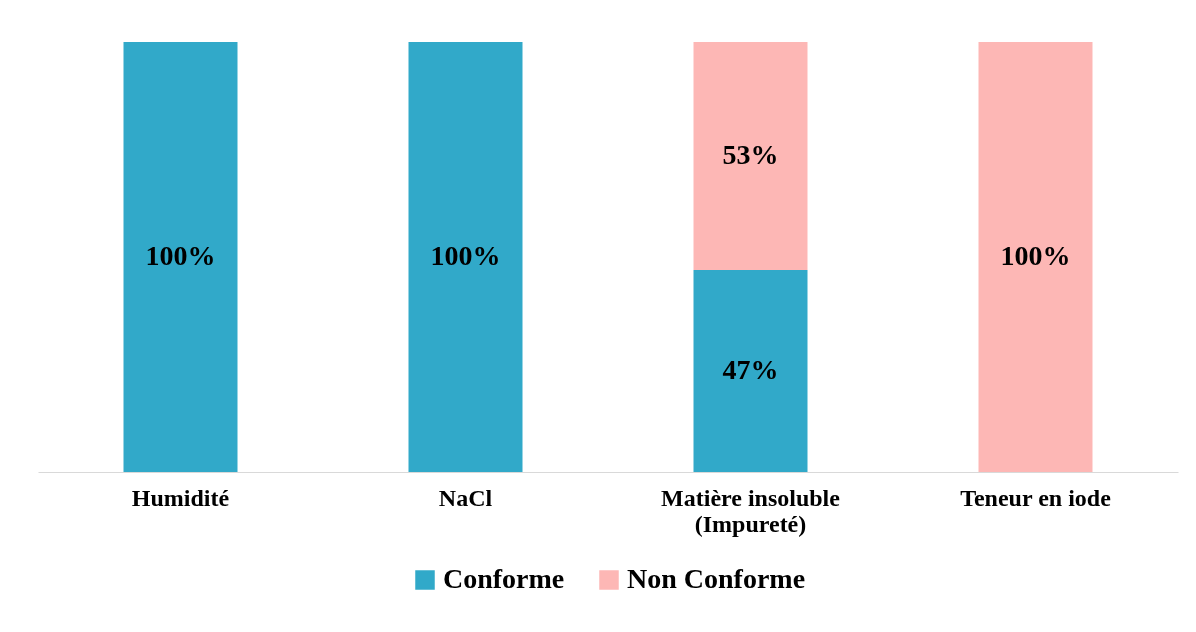 Image resolution: width=1196 pixels, height=632 pixels. I want to click on data-label: 47%, so click(750, 369).